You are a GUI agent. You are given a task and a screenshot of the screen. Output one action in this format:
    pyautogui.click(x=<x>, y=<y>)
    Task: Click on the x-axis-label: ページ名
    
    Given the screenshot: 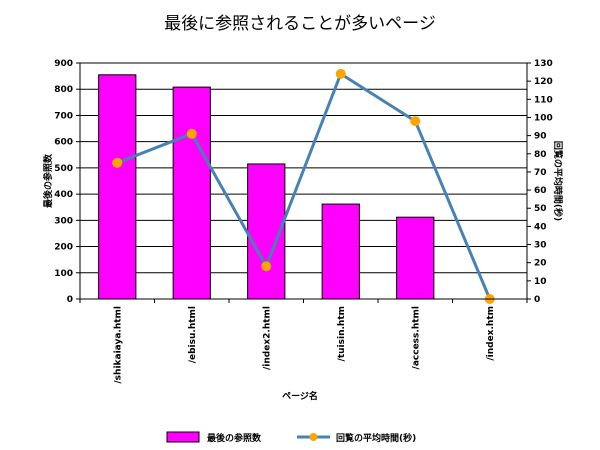 What is the action you would take?
    pyautogui.click(x=300, y=396)
    